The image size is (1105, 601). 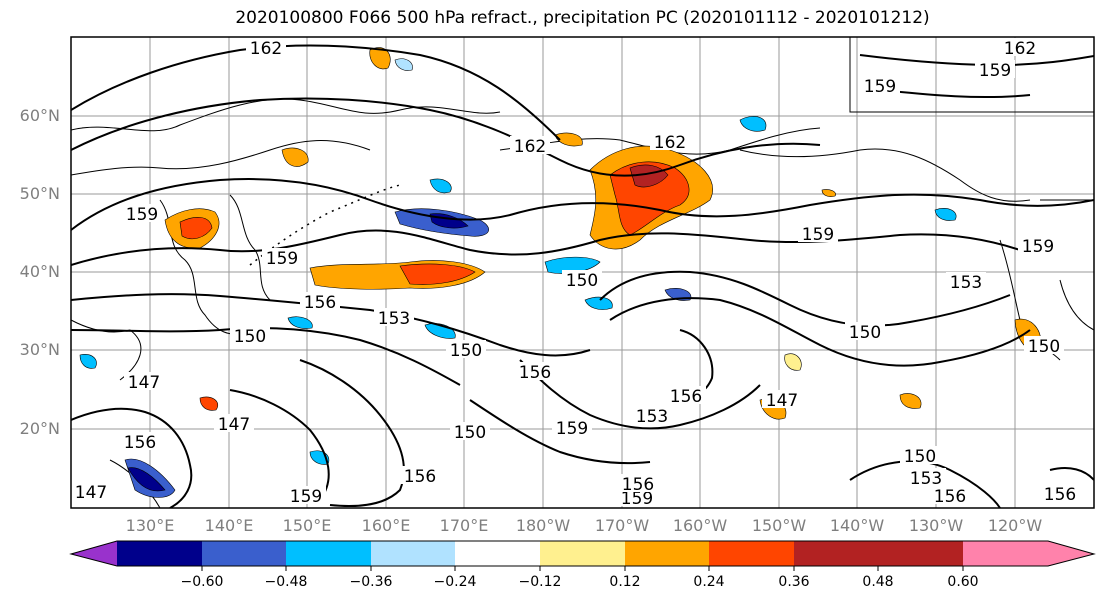 I want to click on lon-label: 140°E, so click(x=229, y=525).